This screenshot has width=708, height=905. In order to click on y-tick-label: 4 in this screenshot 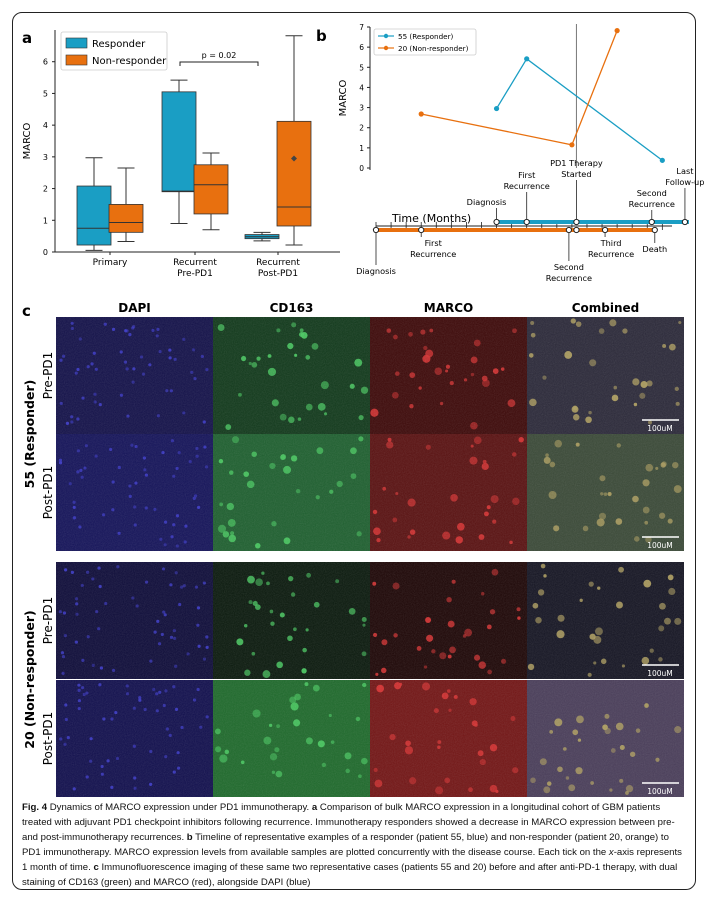, I will do `click(45, 125)`.